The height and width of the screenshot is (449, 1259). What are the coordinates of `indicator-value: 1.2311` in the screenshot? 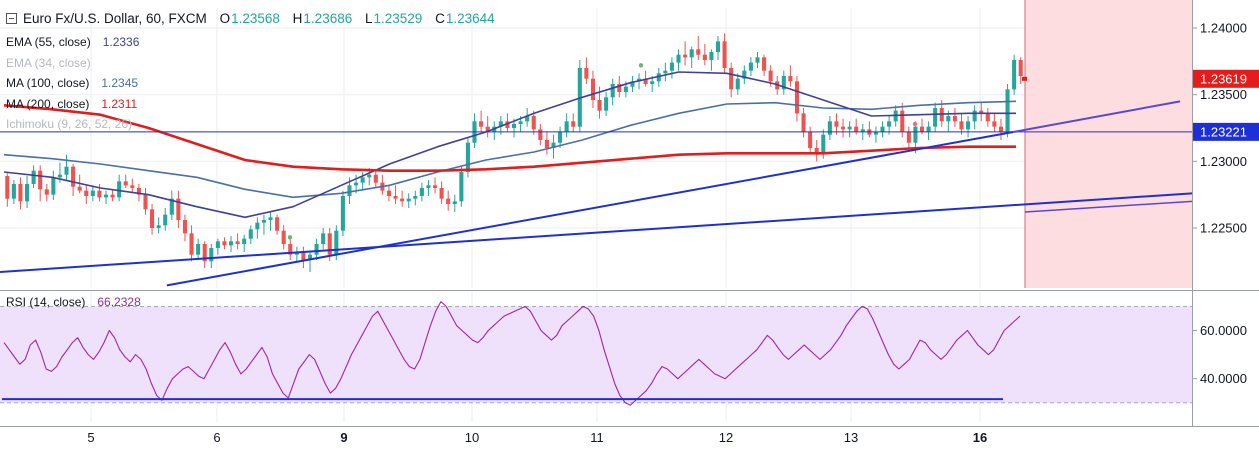 It's located at (119, 103).